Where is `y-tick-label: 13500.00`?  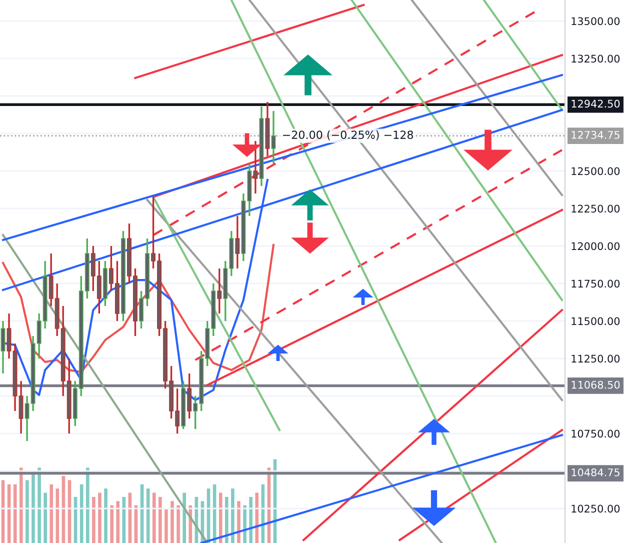
y-tick-label: 13500.00 is located at coordinates (596, 21).